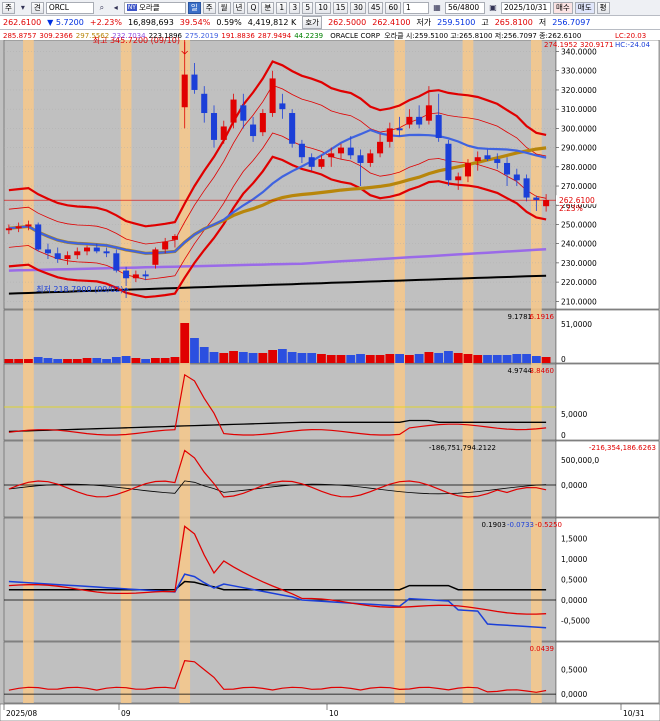 The image size is (660, 721). I want to click on candle-body, so click(419, 120).